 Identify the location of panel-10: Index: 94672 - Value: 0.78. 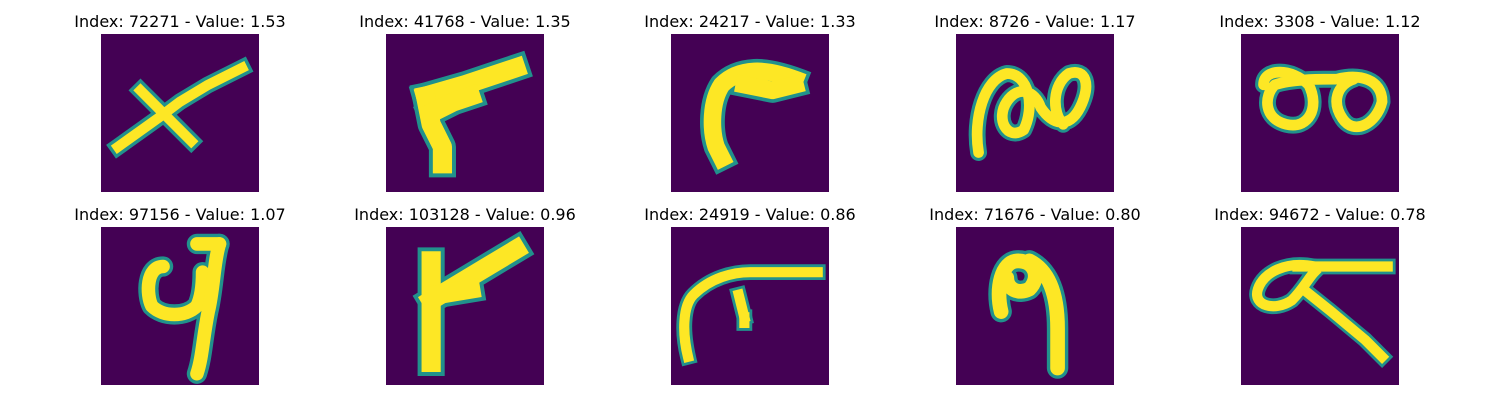
(1320, 295).